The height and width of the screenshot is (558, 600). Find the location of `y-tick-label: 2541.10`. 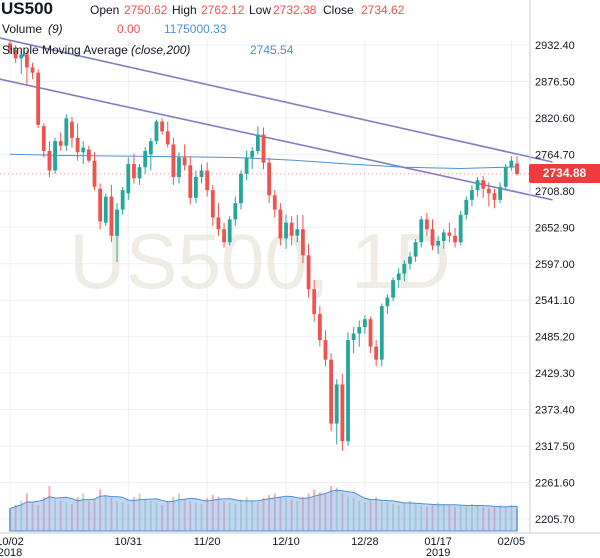

y-tick-label: 2541.10 is located at coordinates (555, 301).